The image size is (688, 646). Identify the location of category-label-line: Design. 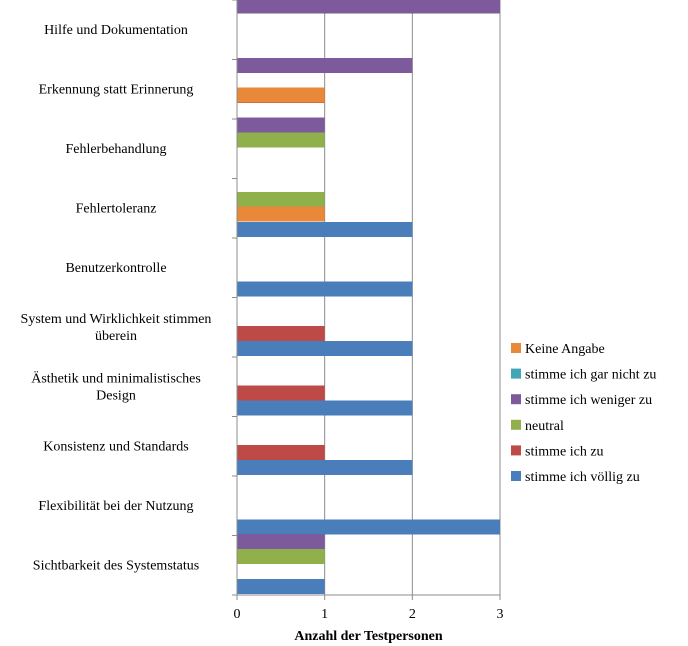
(116, 395).